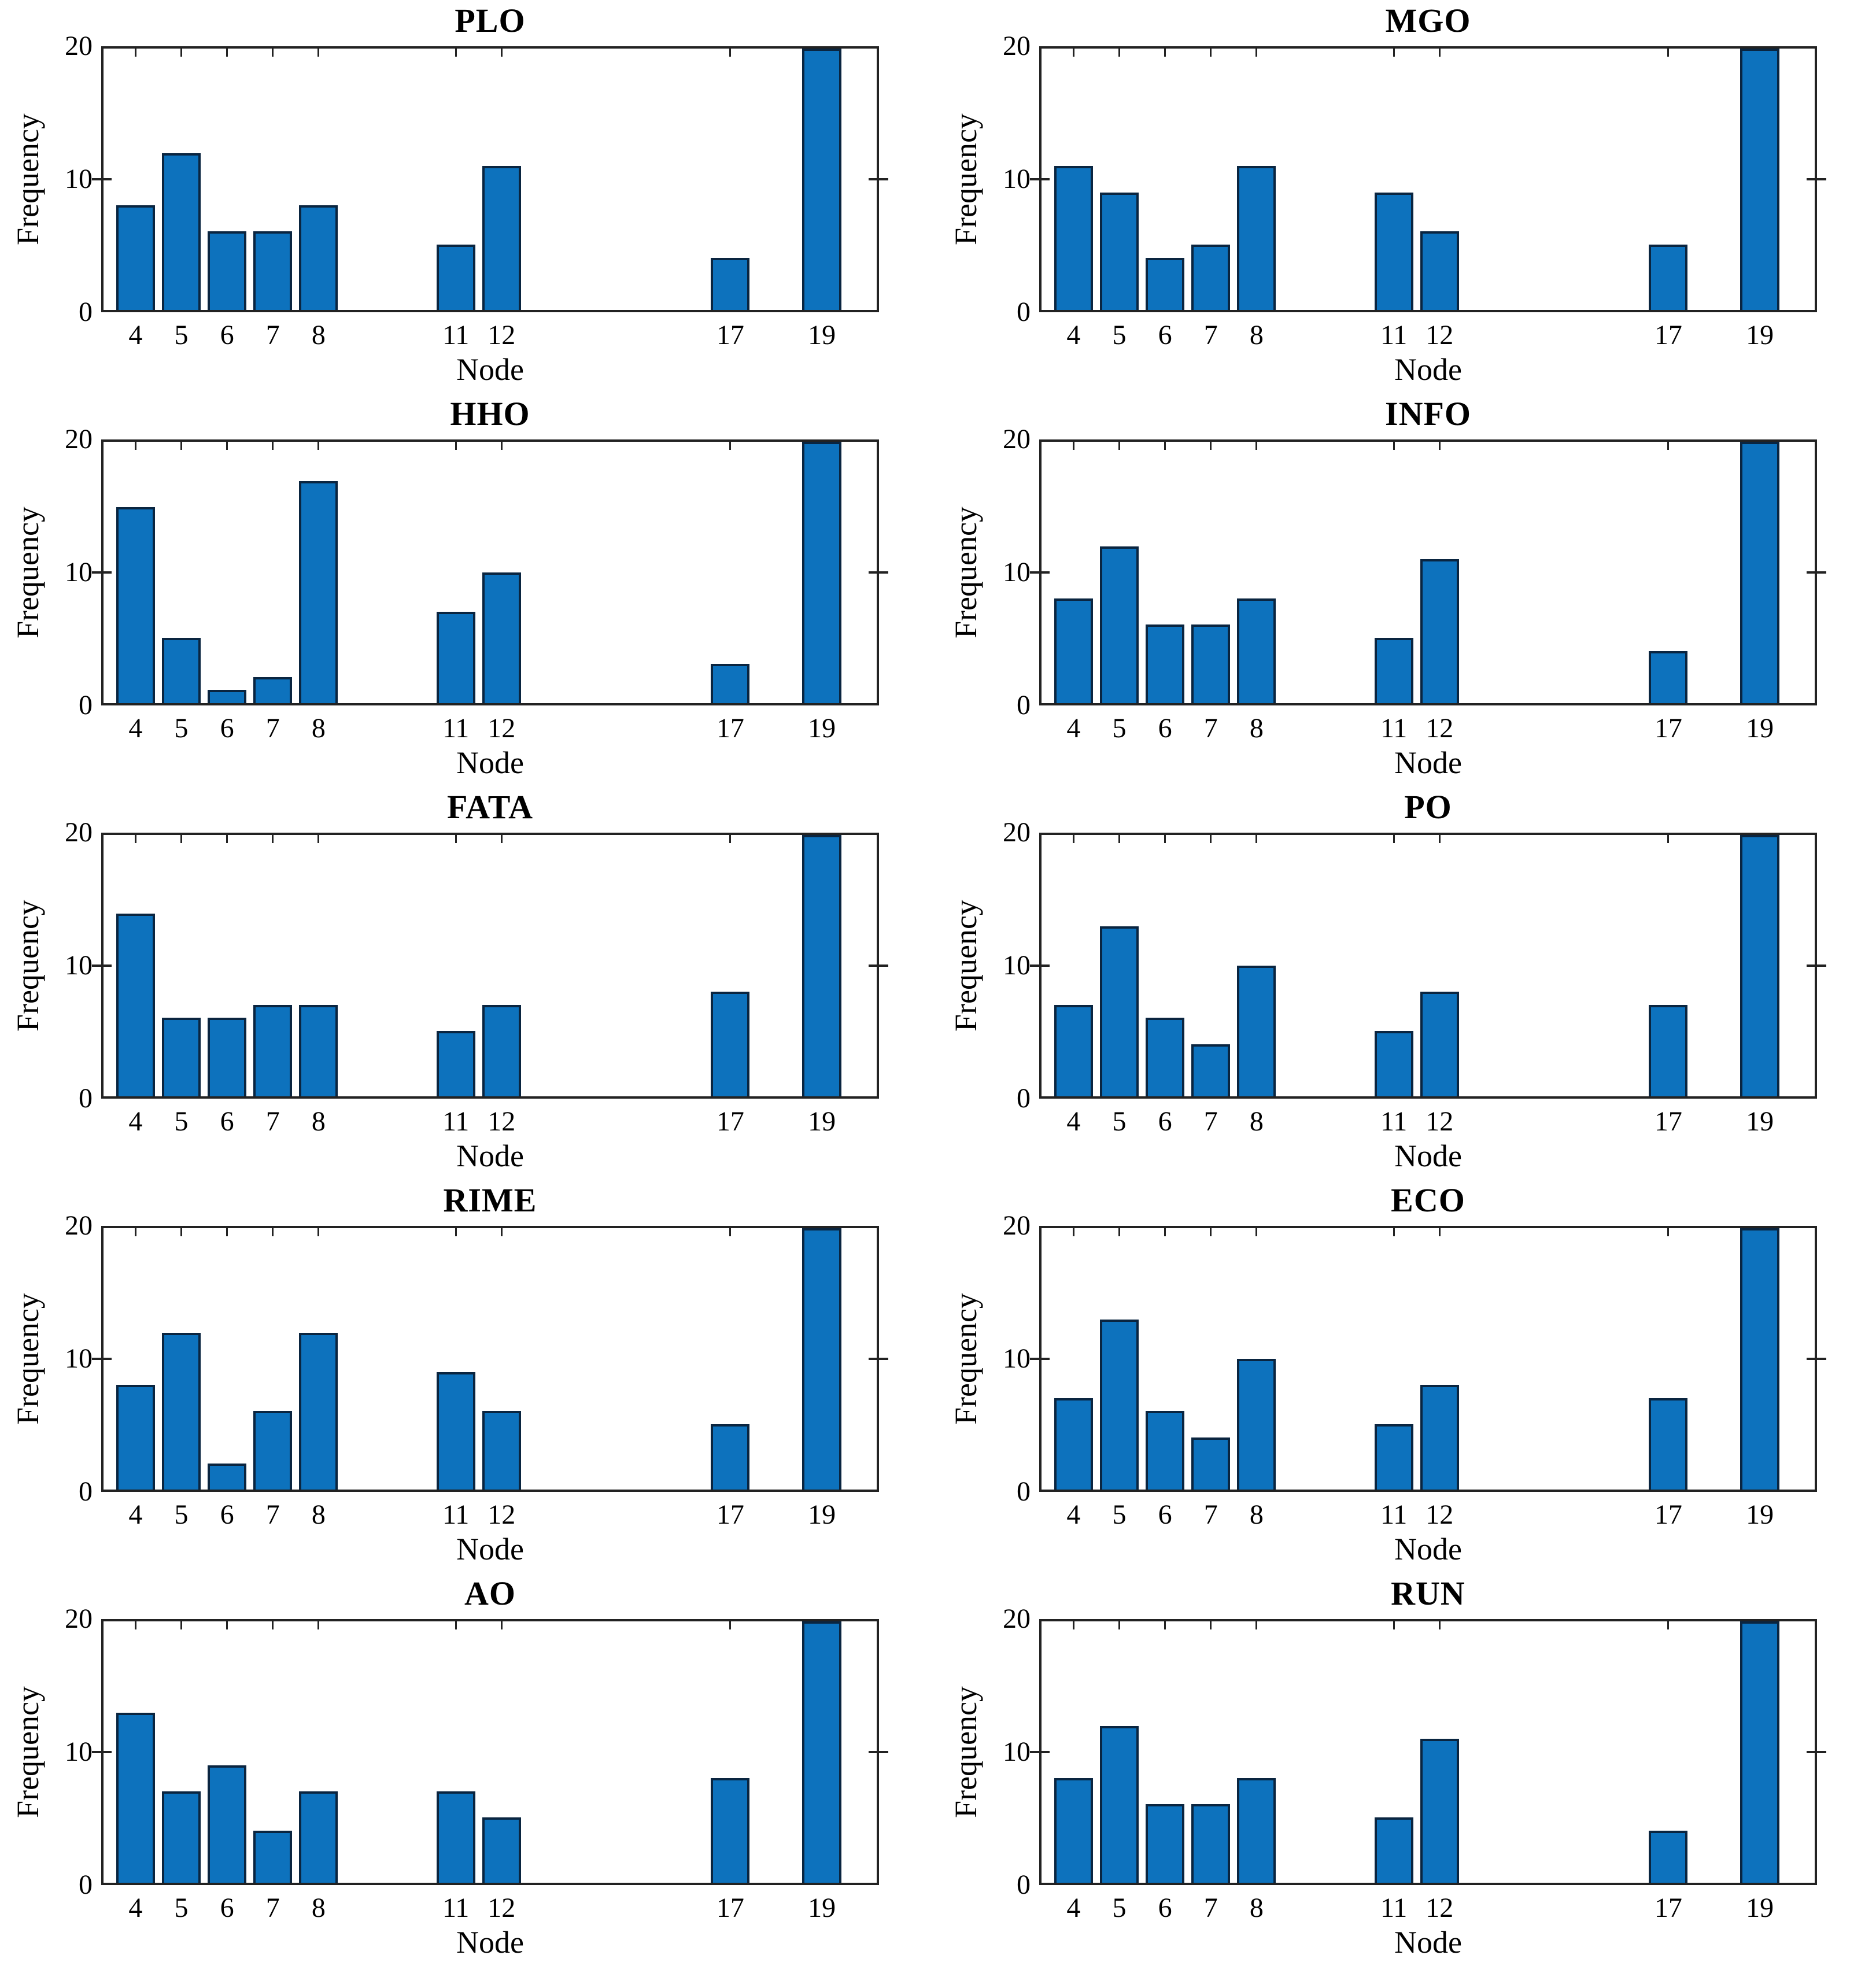 The image size is (1876, 1966). Describe the element at coordinates (490, 1200) in the screenshot. I see `chart-title-rime: RIME` at that location.